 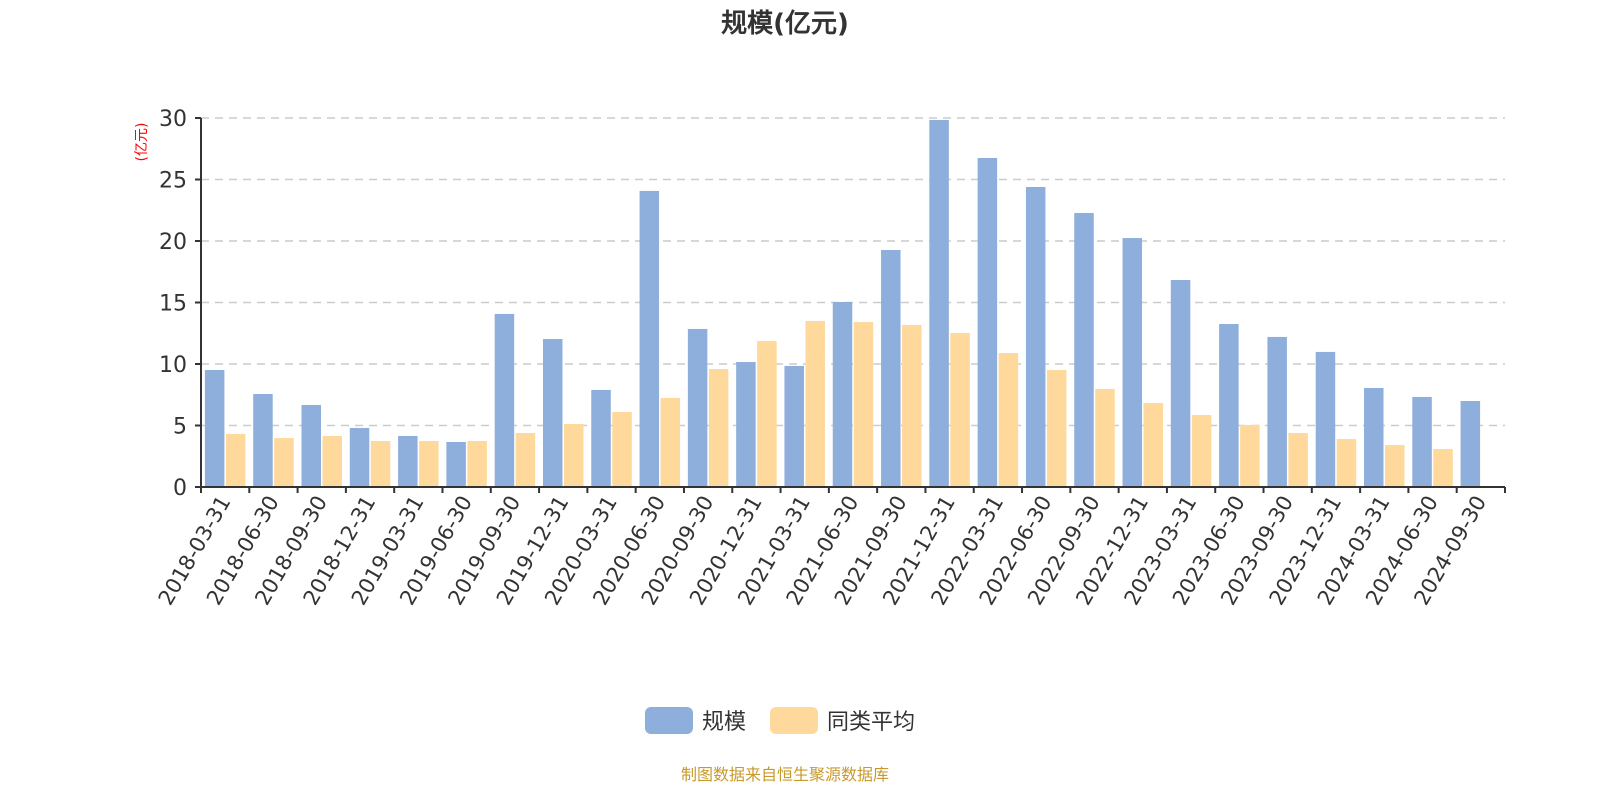 What do you see at coordinates (173, 181) in the screenshot?
I see `y-tick-label: 25` at bounding box center [173, 181].